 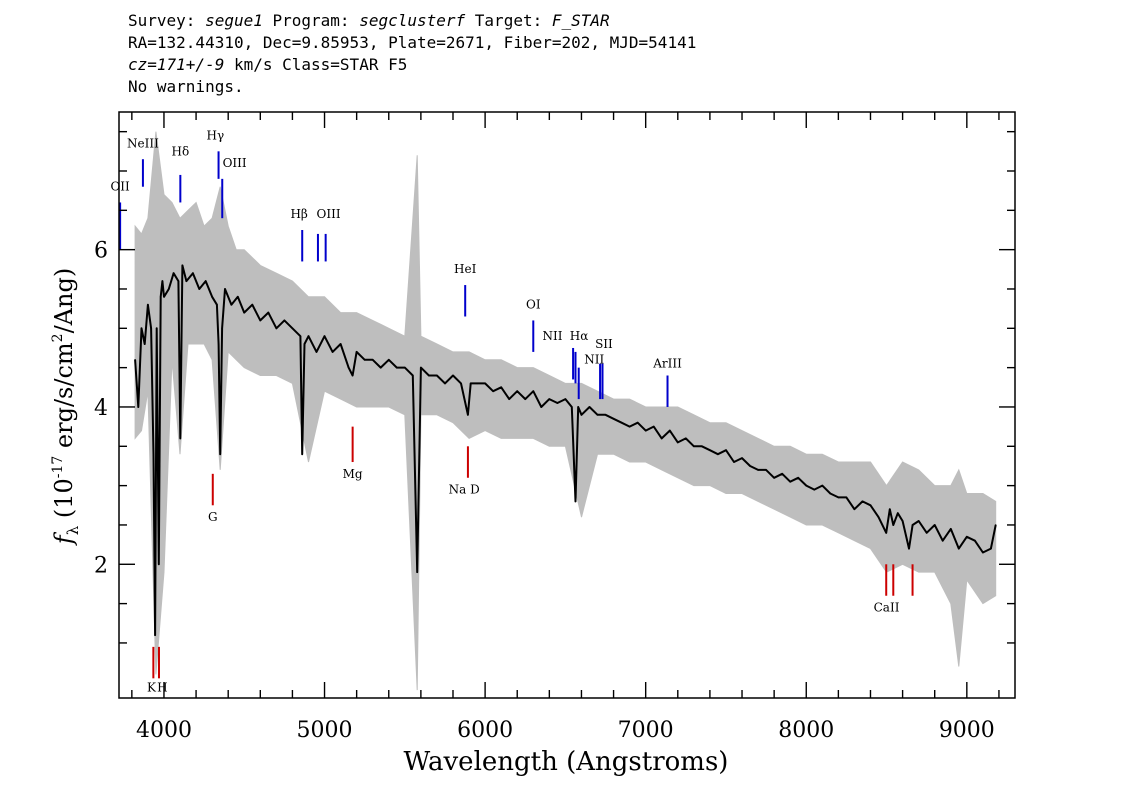 I want to click on survey-label: Survey:, so click(x=167, y=20).